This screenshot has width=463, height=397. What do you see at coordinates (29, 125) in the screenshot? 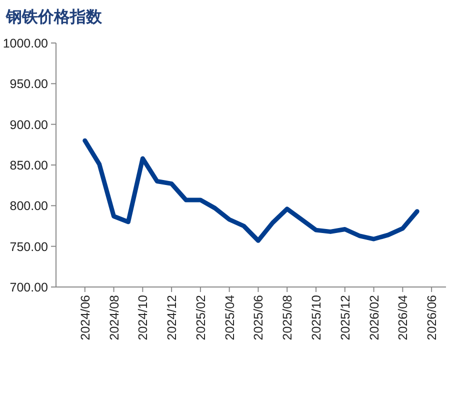
I see `y-tick-label: 900.00` at bounding box center [29, 125].